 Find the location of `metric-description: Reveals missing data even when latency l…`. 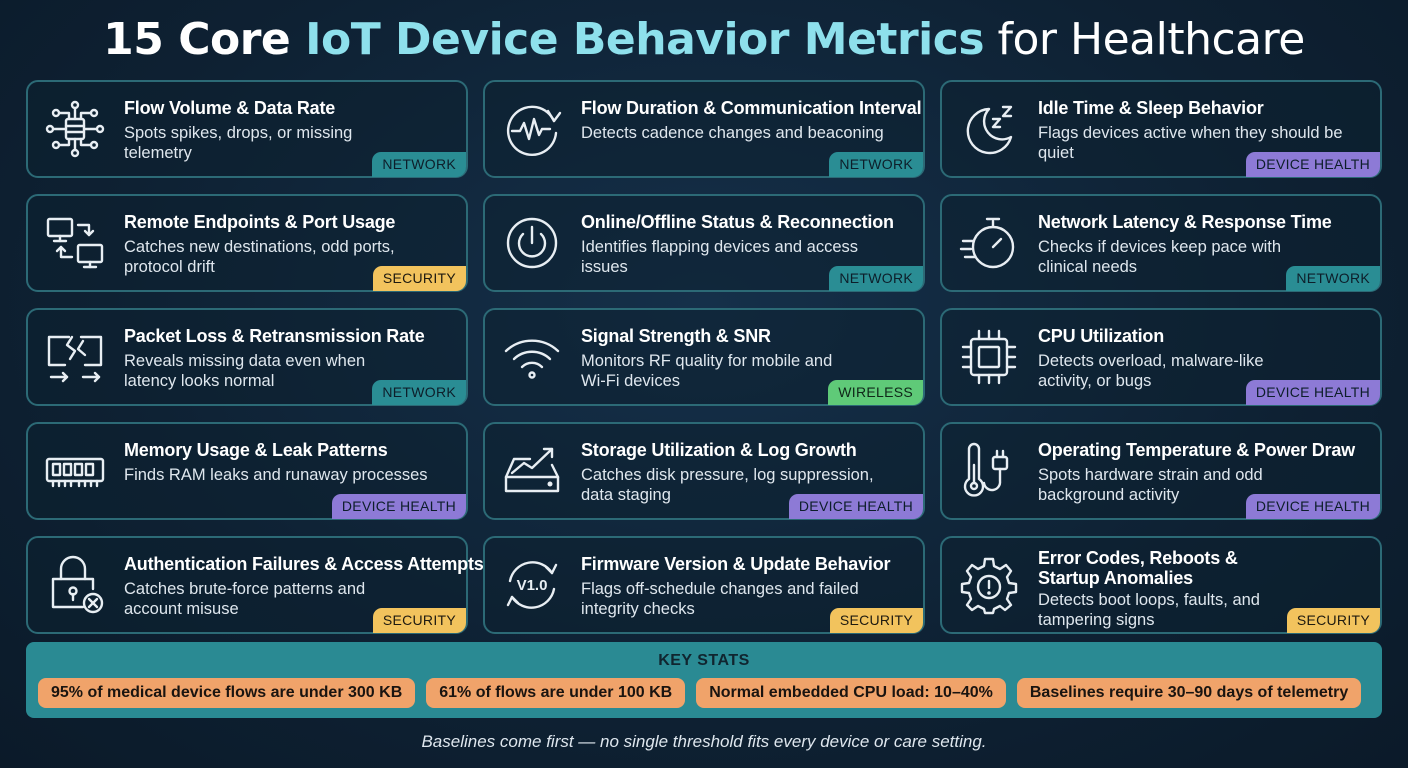

metric-description: Reveals missing data even when latency l… is located at coordinates (245, 371).